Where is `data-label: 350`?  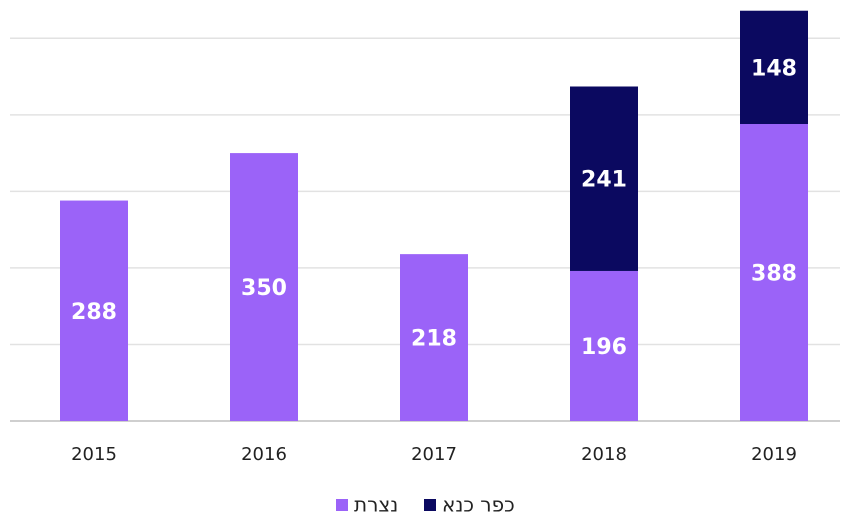
data-label: 350 is located at coordinates (264, 288).